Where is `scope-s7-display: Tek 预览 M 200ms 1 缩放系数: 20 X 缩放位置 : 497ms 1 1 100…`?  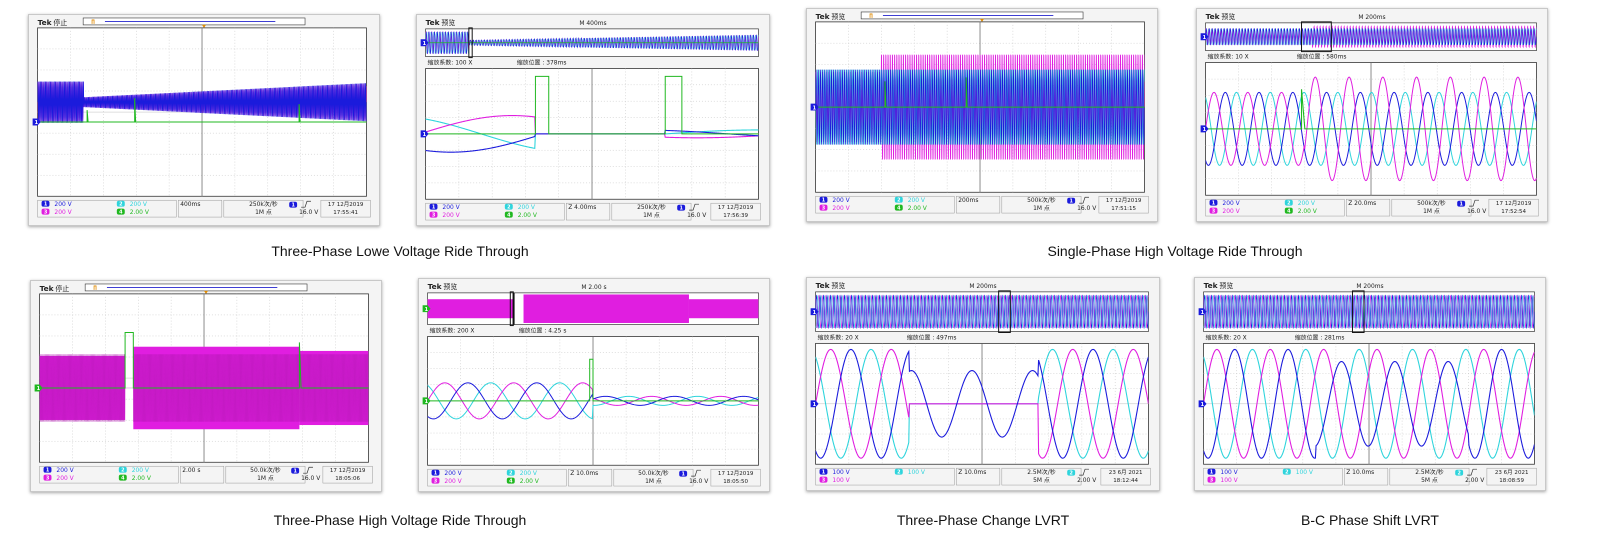
scope-s7-display: Tek 预览 M 200ms 1 缩放系数: 20 X 缩放位置 : 497ms 1 1 100… is located at coordinates (981, 384).